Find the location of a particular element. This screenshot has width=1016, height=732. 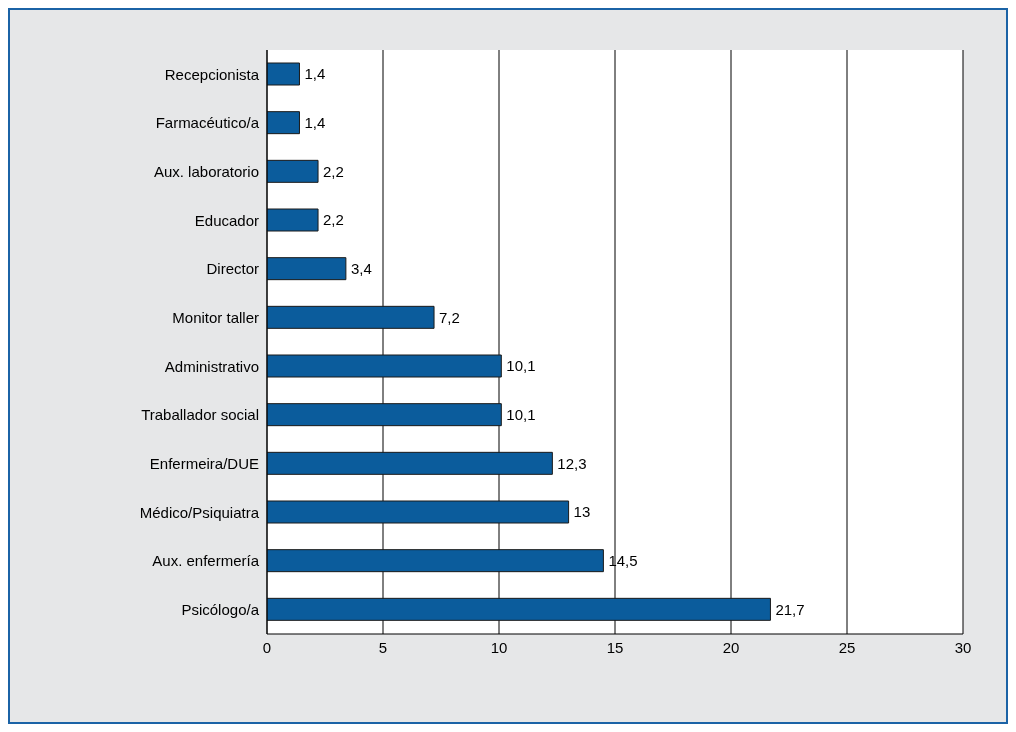

y-tick-label: Farmacéutico/a is located at coordinates (207, 123).